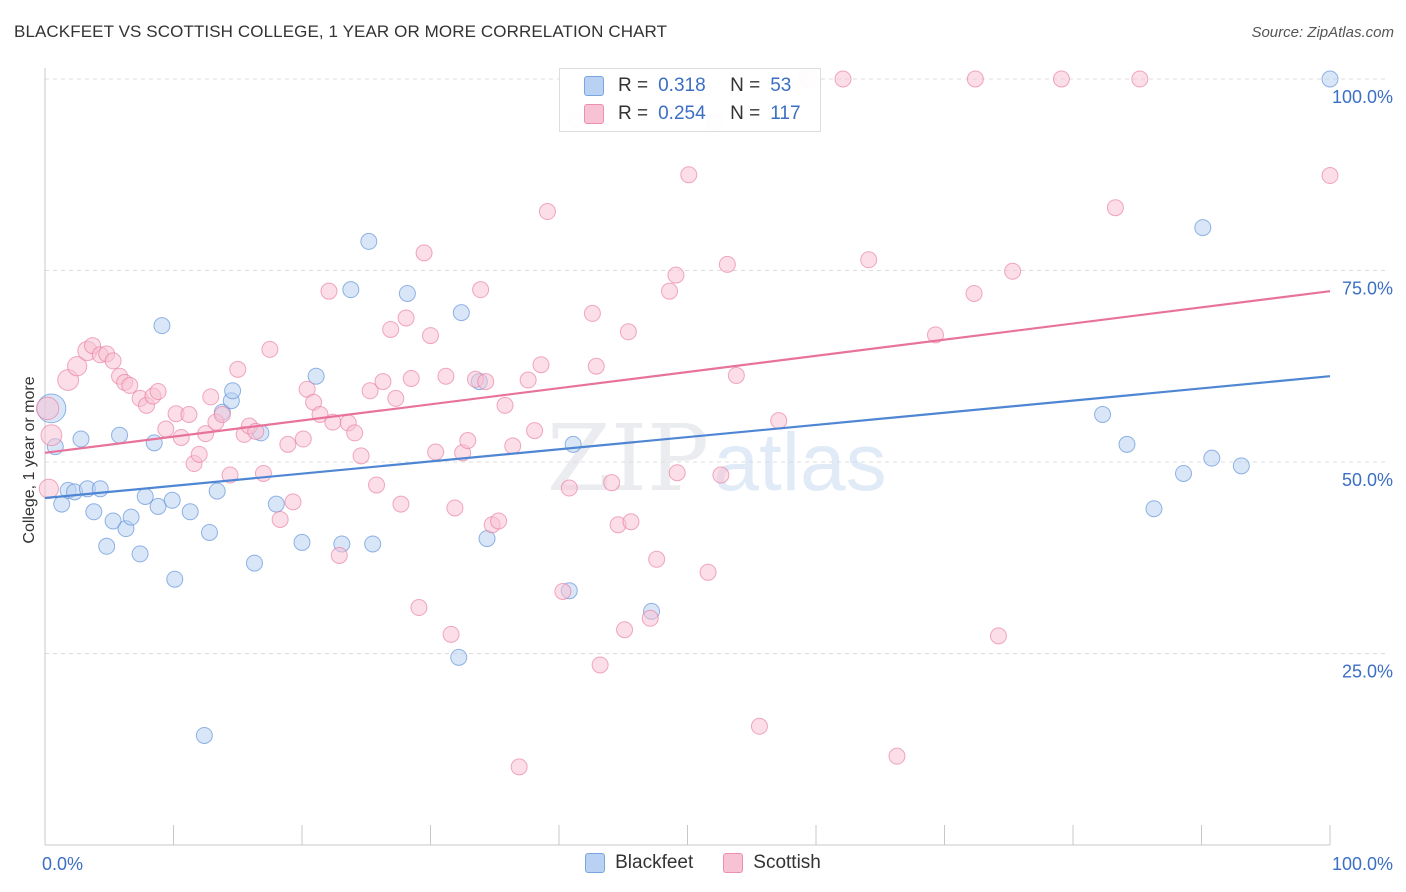  Describe the element at coordinates (1362, 97) in the screenshot. I see `y-tick-label-3: 100.0%` at that location.